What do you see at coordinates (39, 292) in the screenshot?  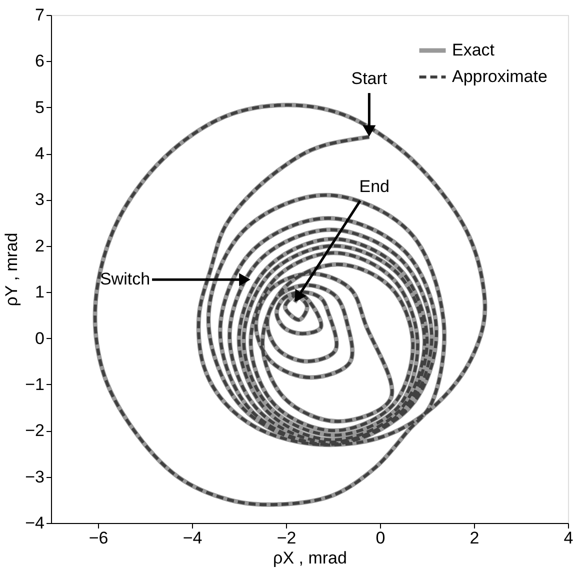 I see `y-tick-label: 1` at bounding box center [39, 292].